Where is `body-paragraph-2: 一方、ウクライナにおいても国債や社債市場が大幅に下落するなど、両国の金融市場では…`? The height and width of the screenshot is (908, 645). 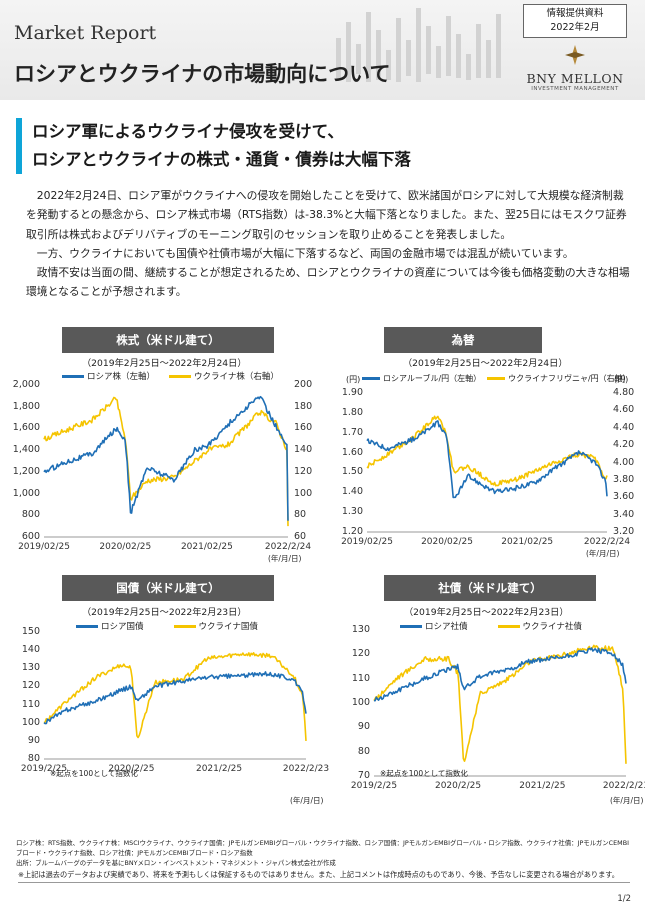
body-paragraph-2: 一方、ウクライナにおいても国債や社債市場が大幅に下落するなど、両国の金融市場では… is located at coordinates (329, 253).